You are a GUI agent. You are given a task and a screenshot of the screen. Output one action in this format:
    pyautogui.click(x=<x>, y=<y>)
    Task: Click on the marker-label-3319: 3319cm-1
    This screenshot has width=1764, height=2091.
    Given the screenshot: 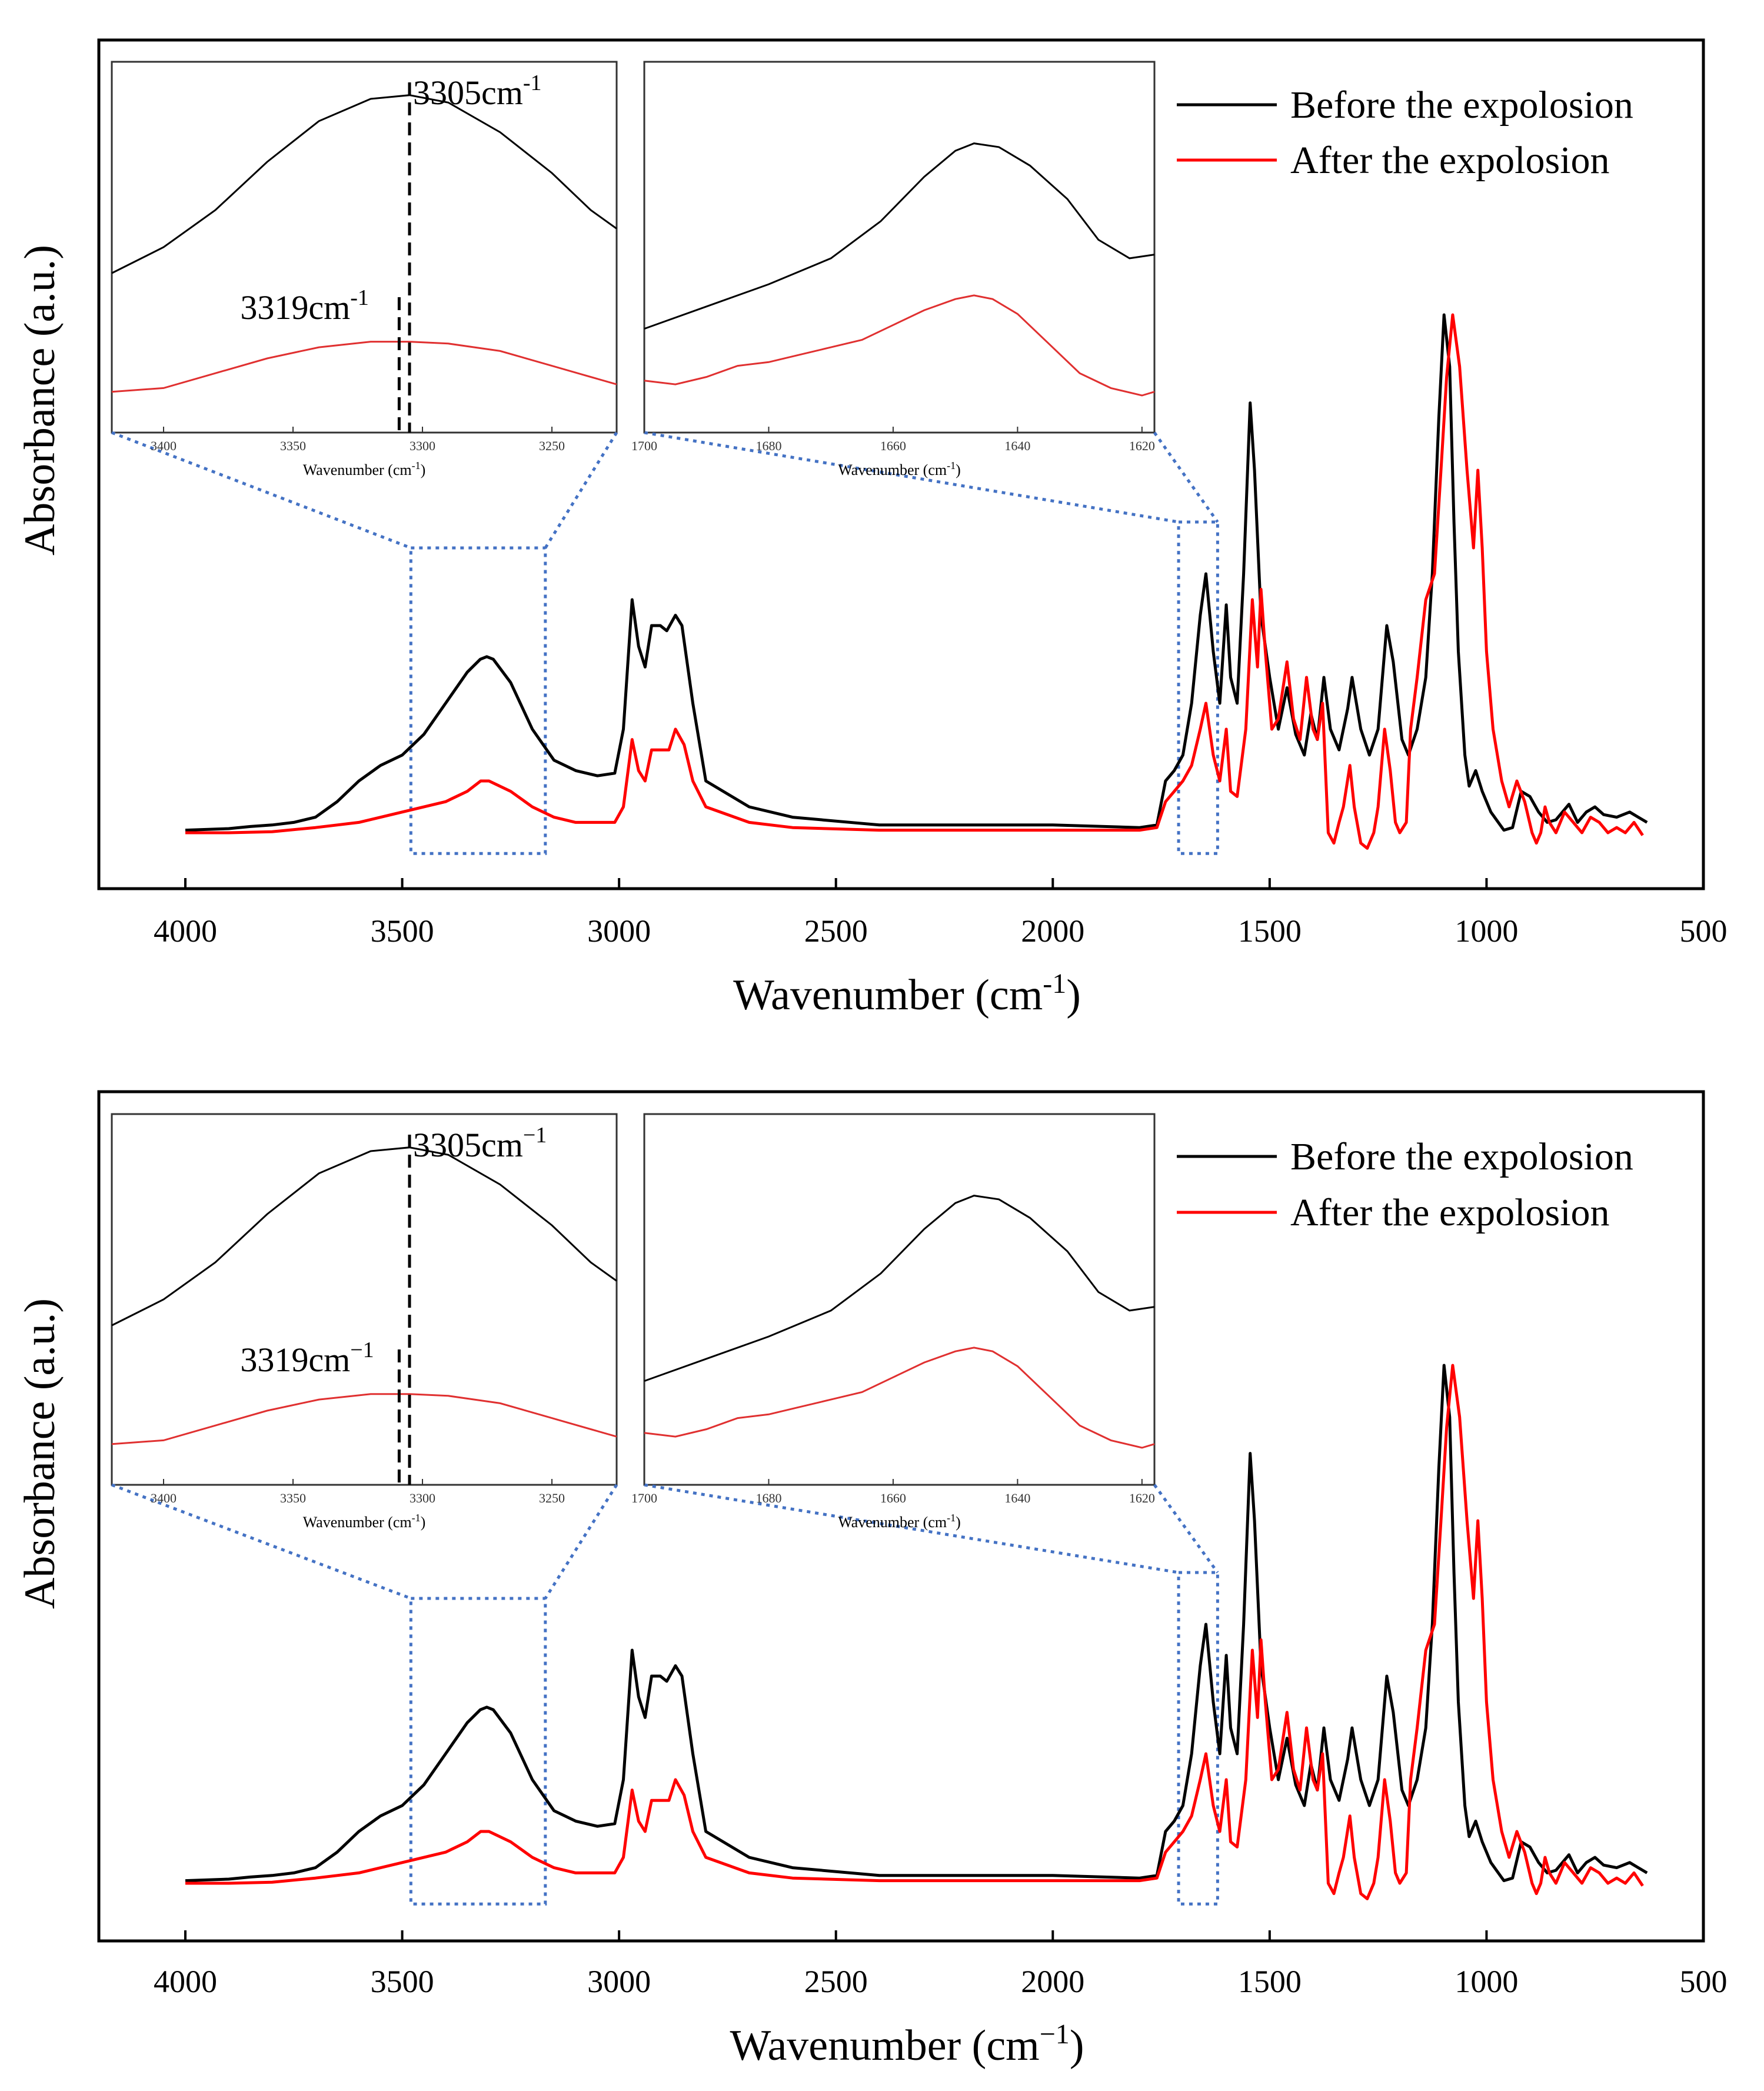 What is the action you would take?
    pyautogui.click(x=304, y=306)
    